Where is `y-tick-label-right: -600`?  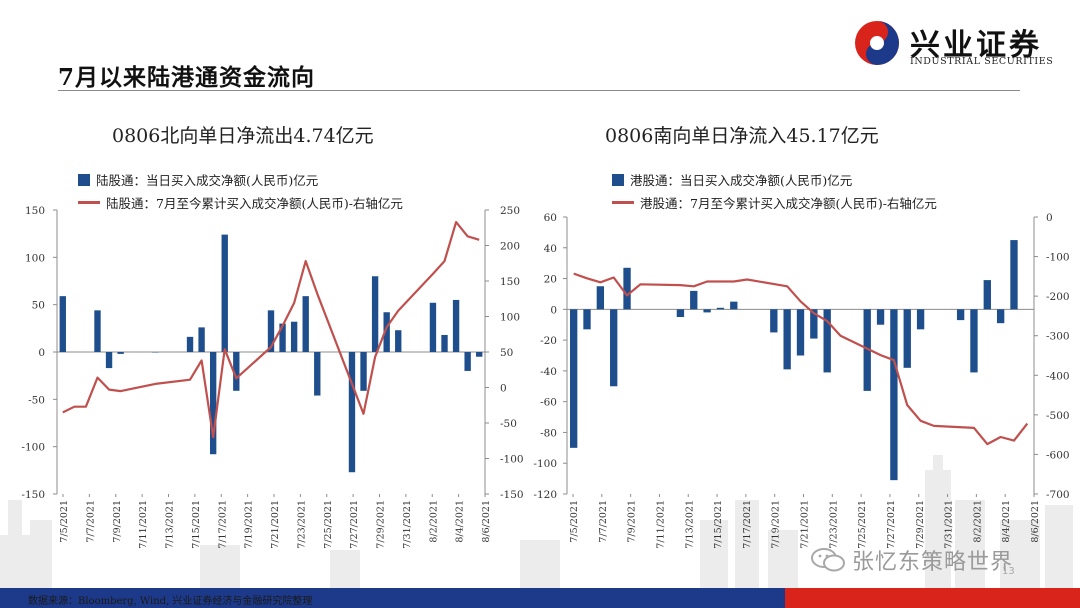
y-tick-label-right: -600 is located at coordinates (1058, 455).